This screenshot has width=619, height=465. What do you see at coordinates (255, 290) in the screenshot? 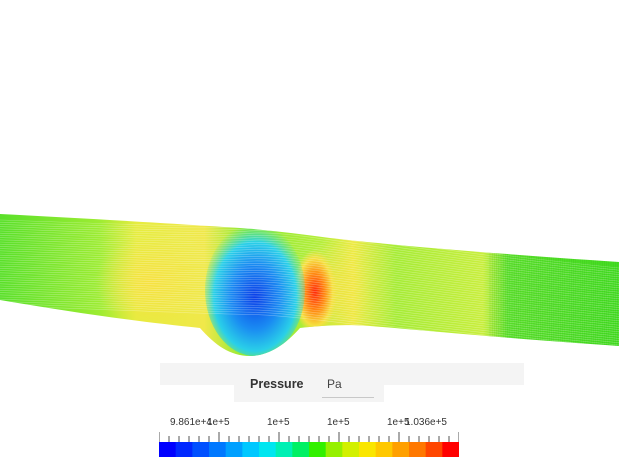
I see `low-pressure-region` at bounding box center [255, 290].